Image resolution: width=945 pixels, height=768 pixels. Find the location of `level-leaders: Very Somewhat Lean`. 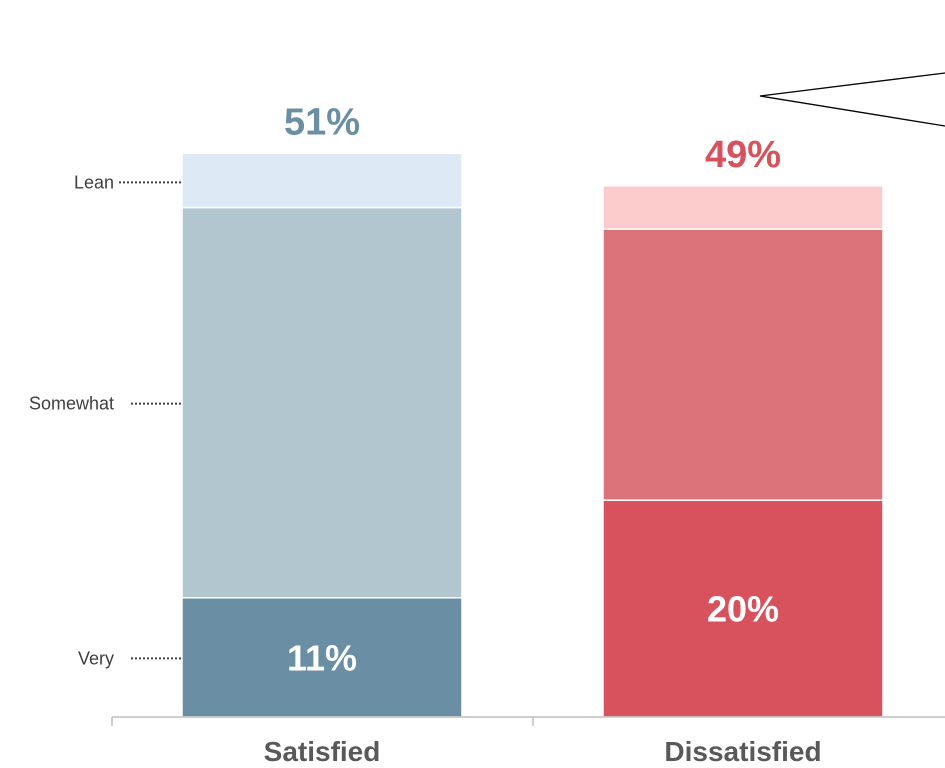

level-leaders: Very Somewhat Lean is located at coordinates (105, 420).